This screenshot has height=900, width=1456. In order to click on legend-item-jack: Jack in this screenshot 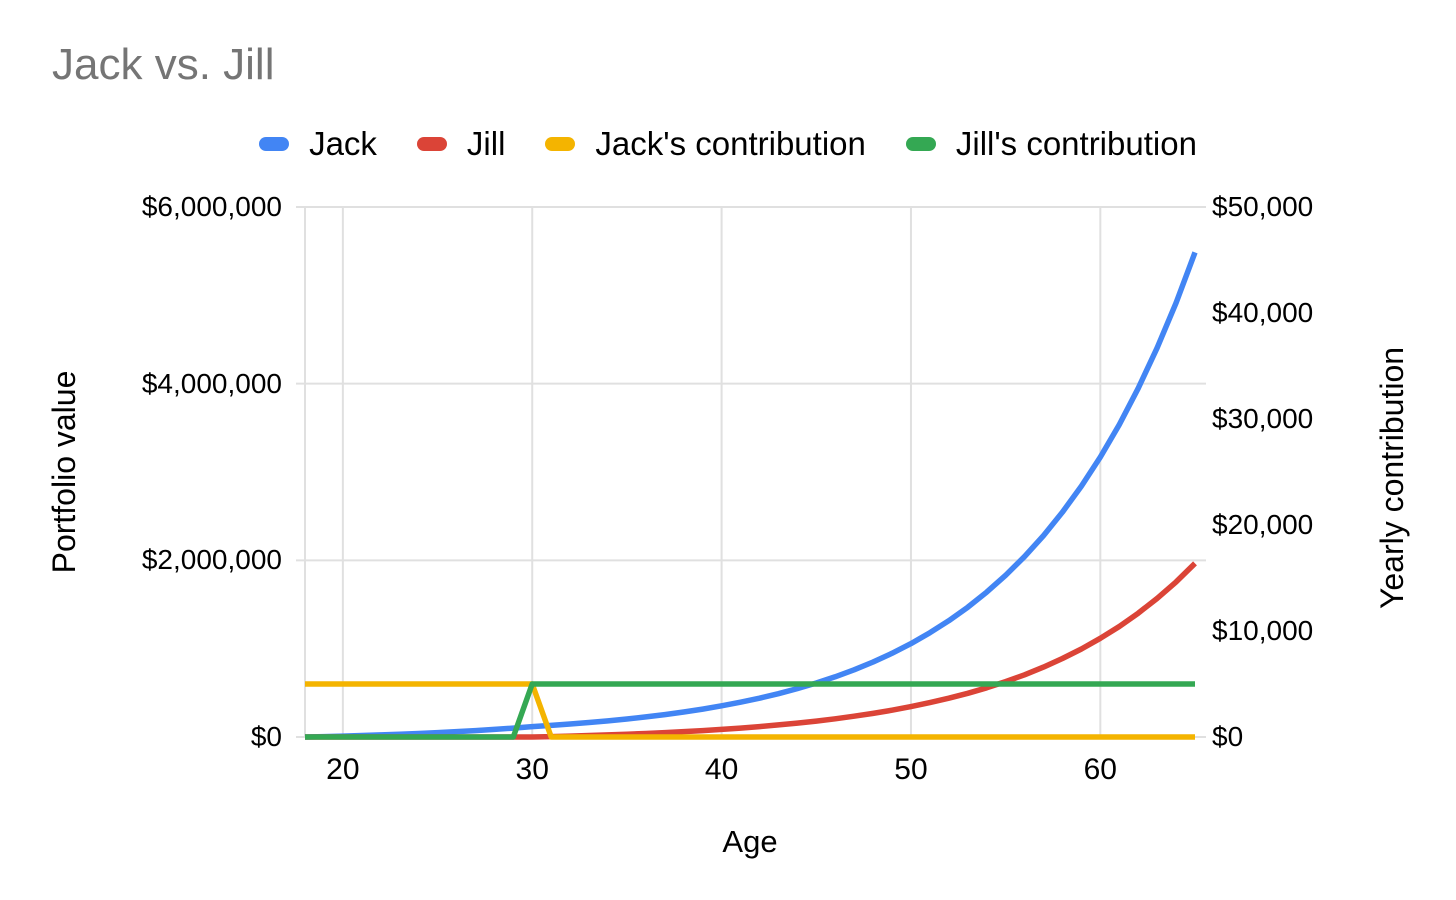, I will do `click(318, 144)`.